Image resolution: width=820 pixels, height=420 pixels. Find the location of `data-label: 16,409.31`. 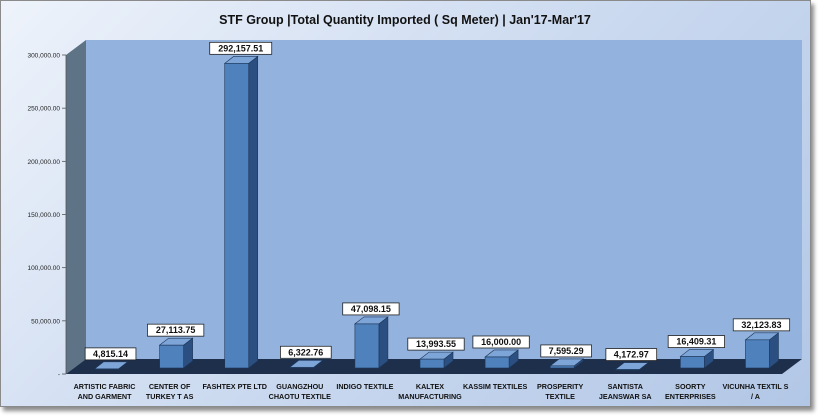

data-label: 16,409.31 is located at coordinates (696, 342).